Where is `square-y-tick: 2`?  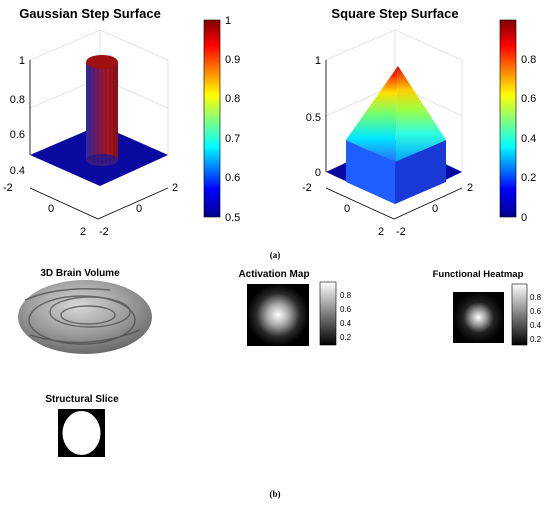
square-y-tick: 2 is located at coordinates (381, 232).